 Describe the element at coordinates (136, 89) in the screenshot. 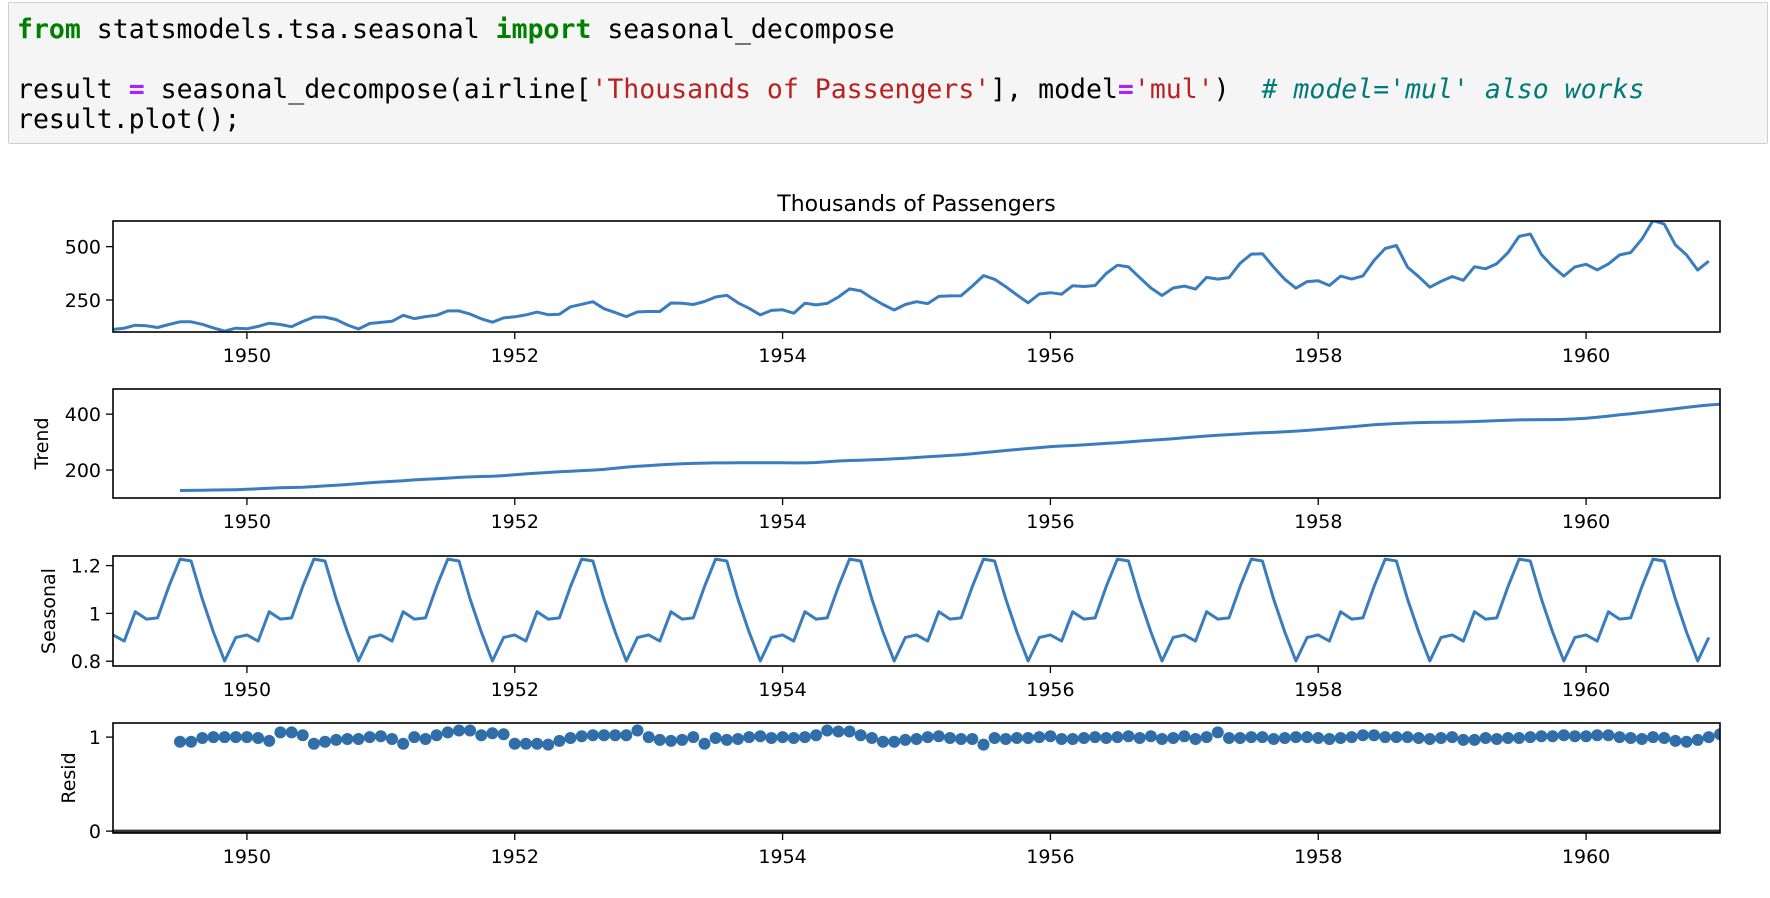

I see `operator: =` at that location.